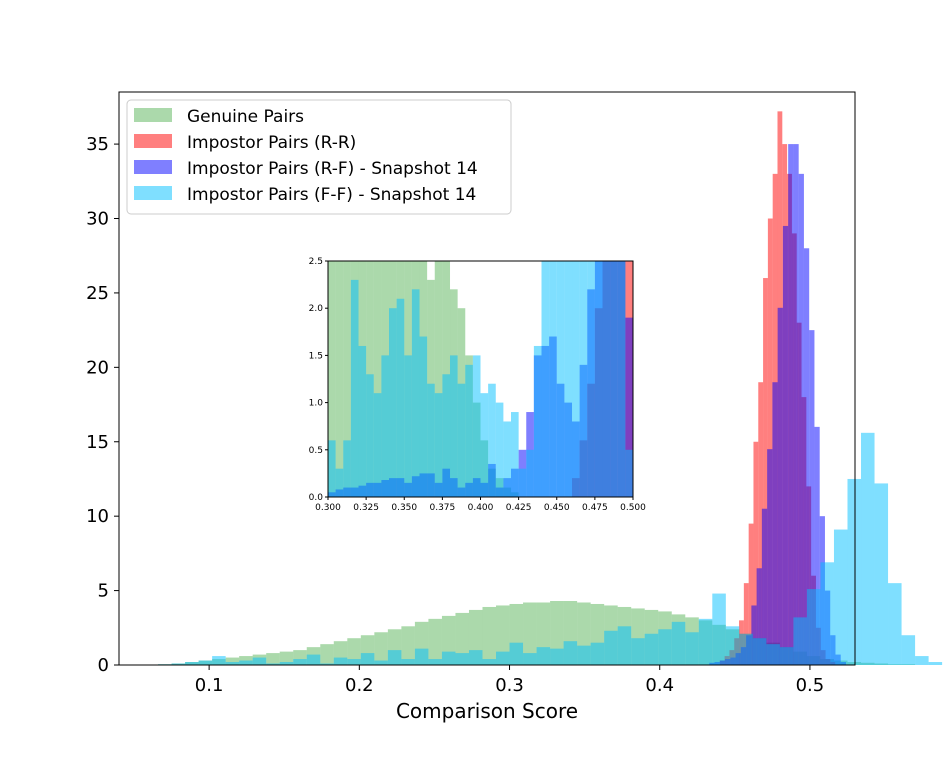 This screenshot has width=952, height=765. I want to click on inset-bars, so click(481, 379).